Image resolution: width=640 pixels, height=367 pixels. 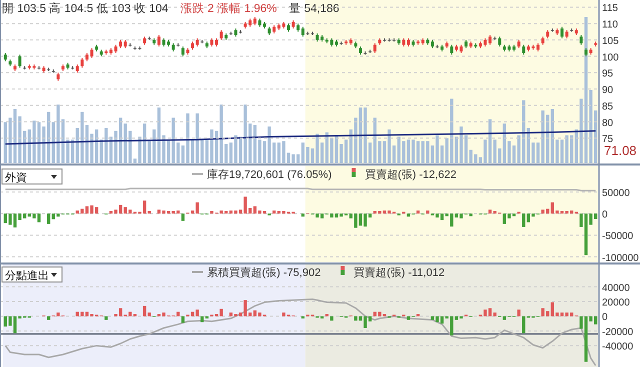 I want to click on y-tick-label: -50000, so click(x=618, y=236).